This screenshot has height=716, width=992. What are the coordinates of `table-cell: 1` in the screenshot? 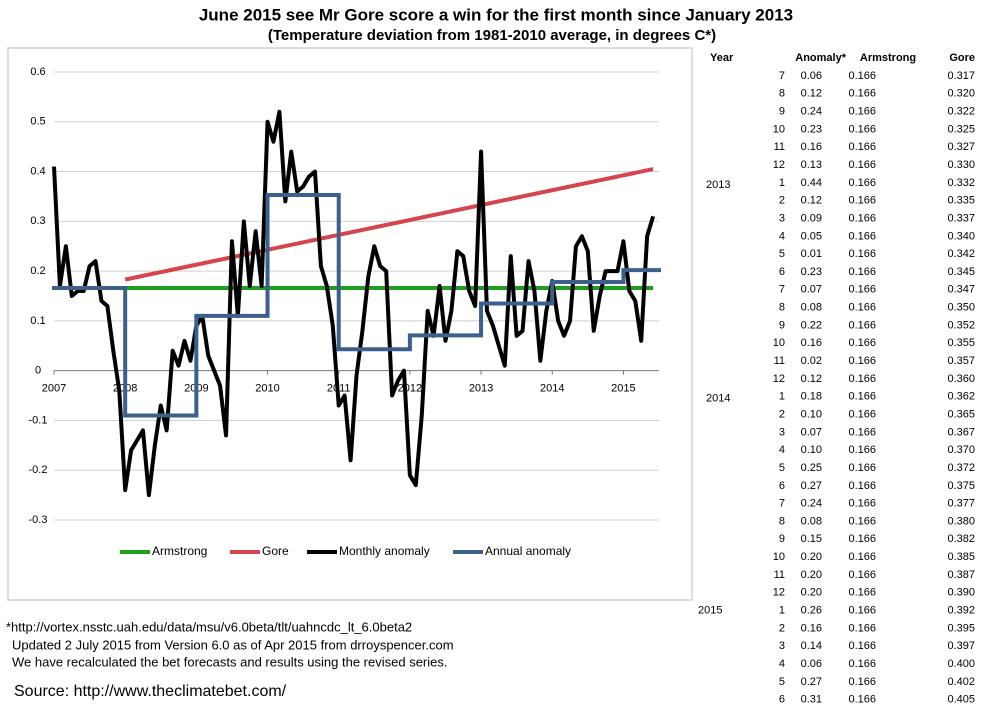 It's located at (782, 611).